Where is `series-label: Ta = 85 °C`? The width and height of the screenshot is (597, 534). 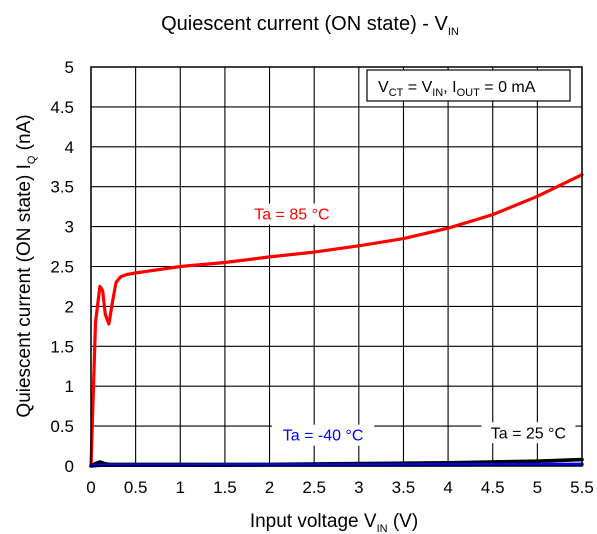 series-label: Ta = 85 °C is located at coordinates (291, 215).